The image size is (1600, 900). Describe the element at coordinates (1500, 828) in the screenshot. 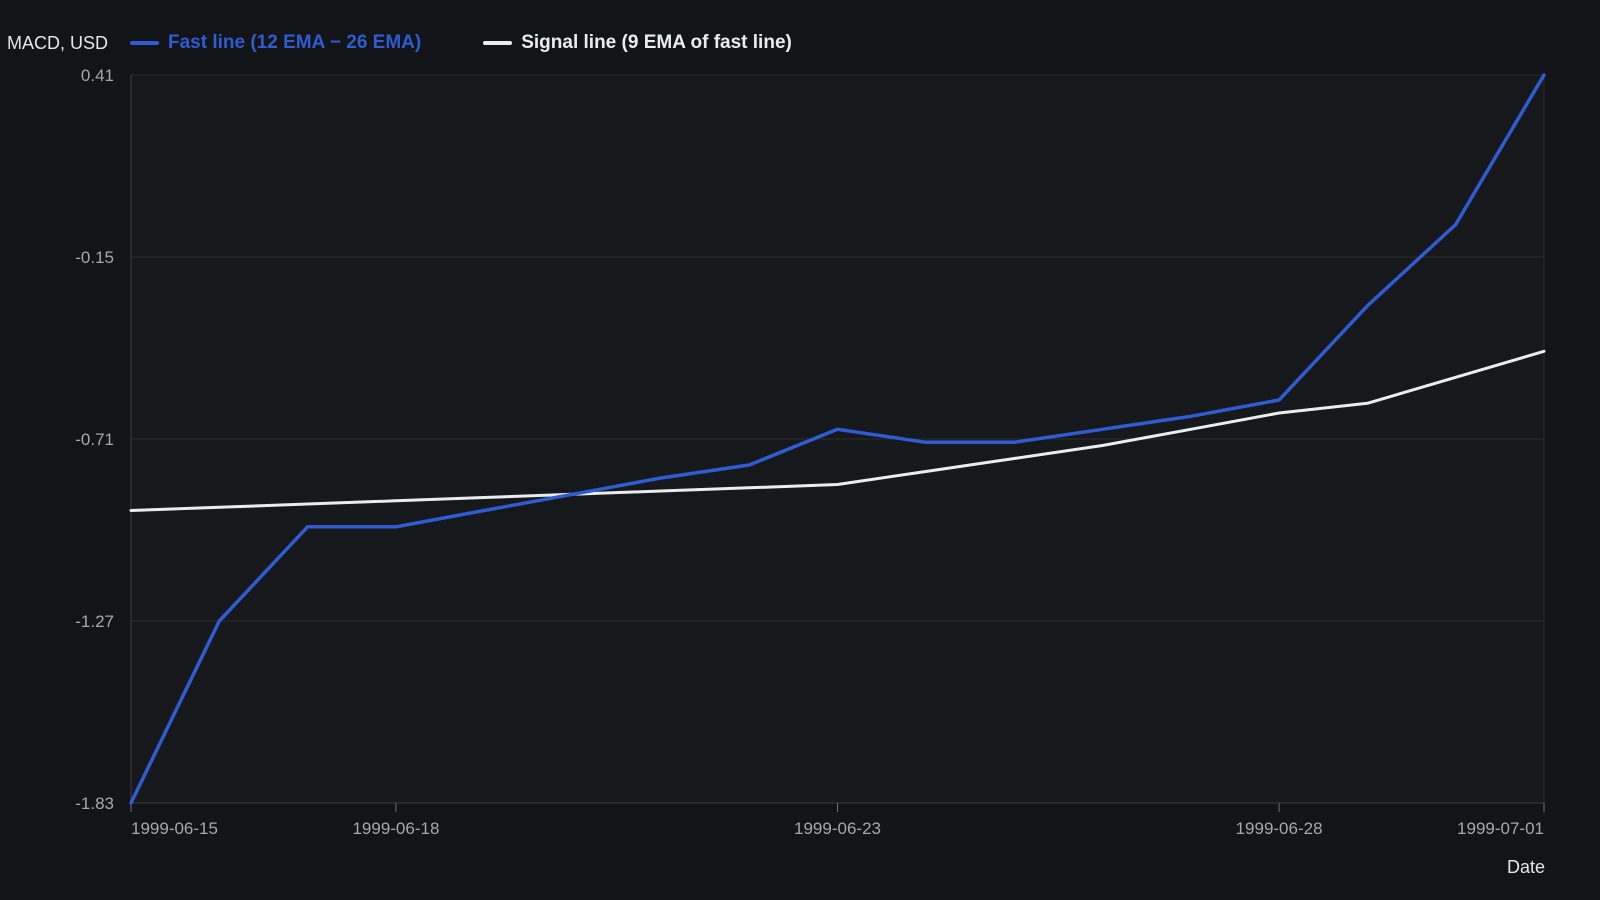

I see `x-tick-label: 1999-07-01` at that location.